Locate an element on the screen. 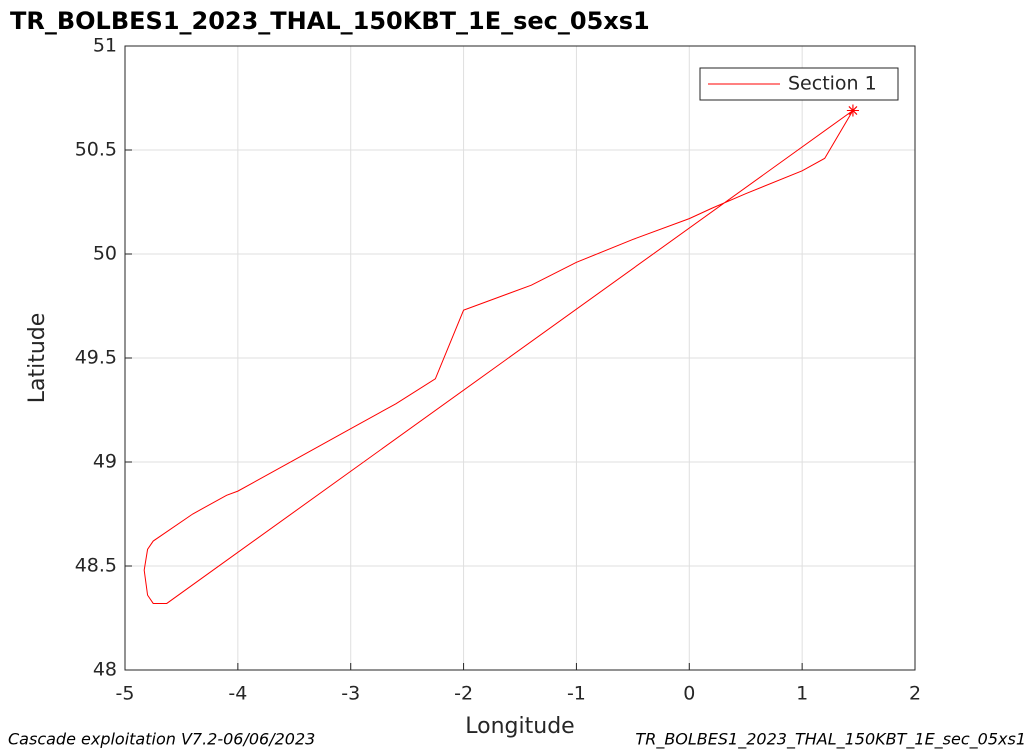  y-tick-label: 50.5 is located at coordinates (96, 150).